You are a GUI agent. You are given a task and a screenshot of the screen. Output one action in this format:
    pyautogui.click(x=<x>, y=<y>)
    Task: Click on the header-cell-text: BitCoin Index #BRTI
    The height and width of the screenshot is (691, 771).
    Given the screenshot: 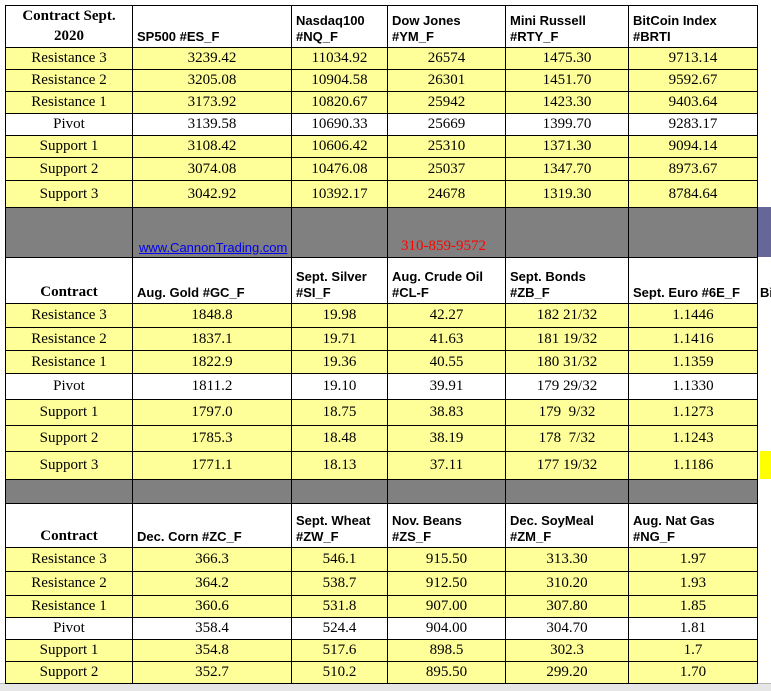 What is the action you would take?
    pyautogui.click(x=675, y=28)
    